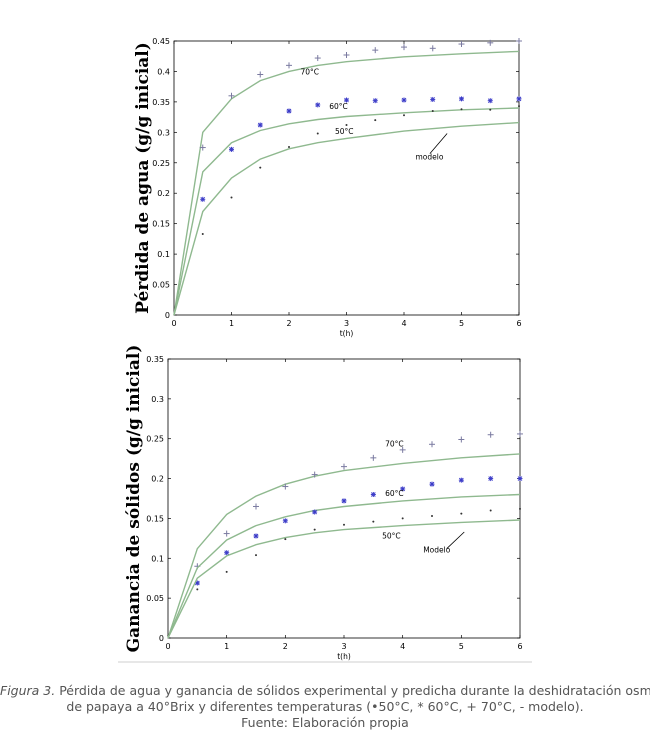  Describe the element at coordinates (461, 646) in the screenshot. I see `x-tick-label: 5` at that location.